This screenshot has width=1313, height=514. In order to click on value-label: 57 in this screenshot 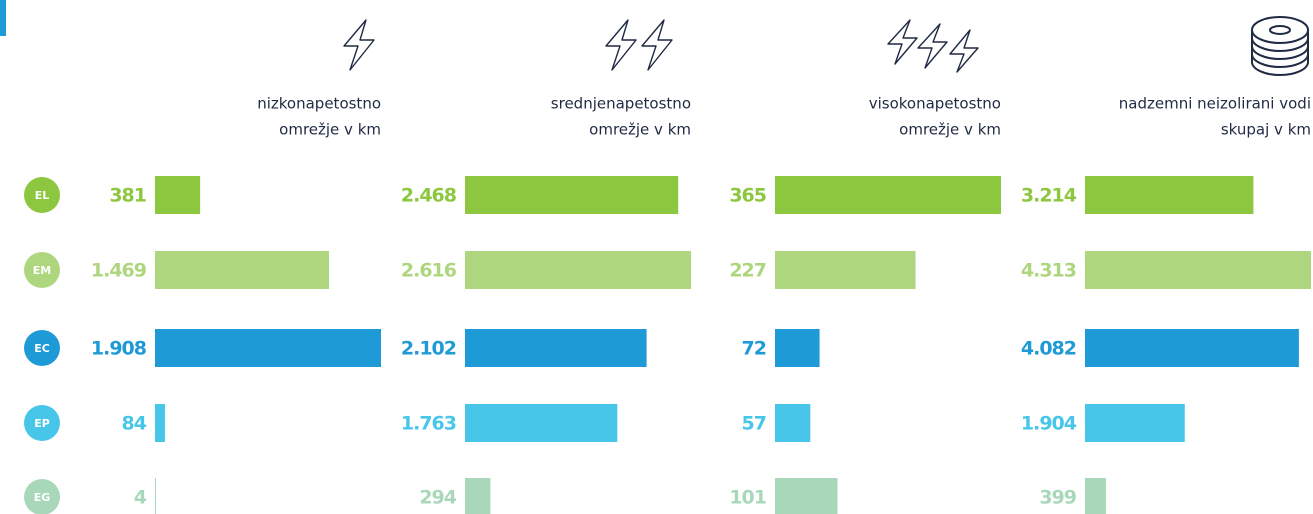, I will do `click(754, 424)`.